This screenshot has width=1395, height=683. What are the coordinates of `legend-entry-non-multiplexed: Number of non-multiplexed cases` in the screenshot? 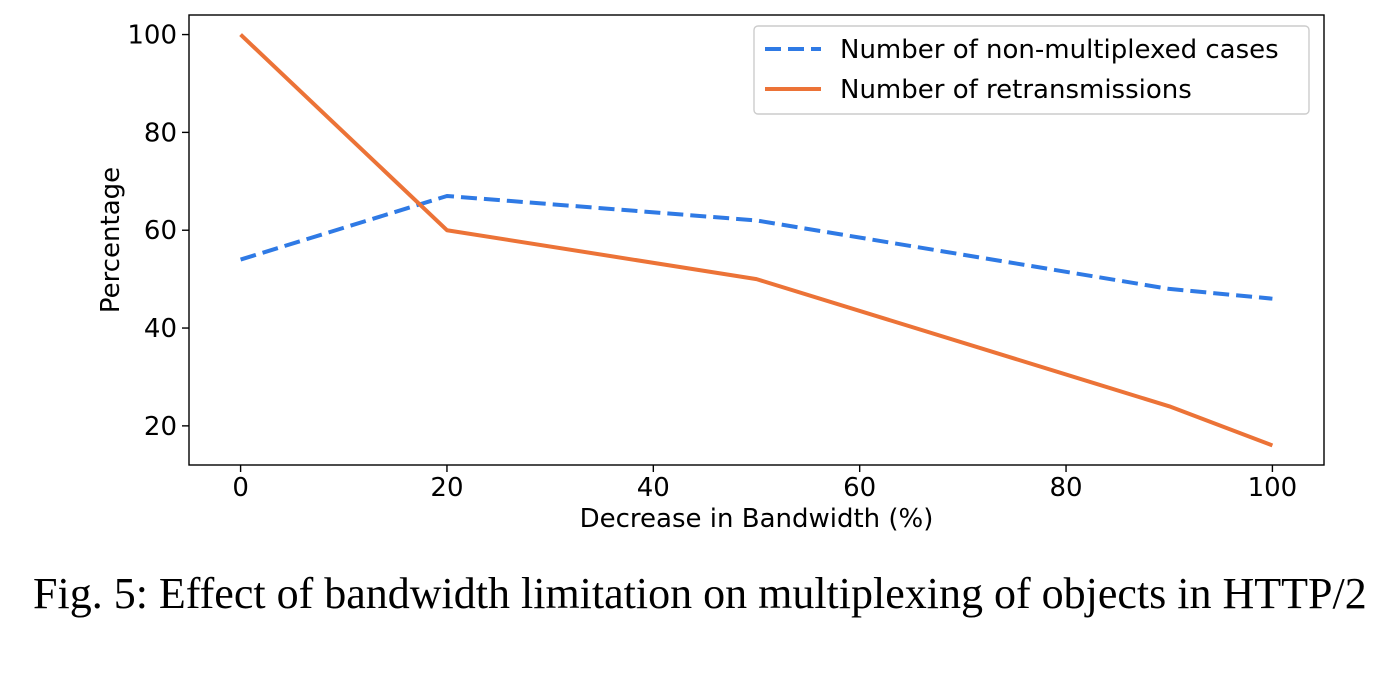 It's located at (1059, 50).